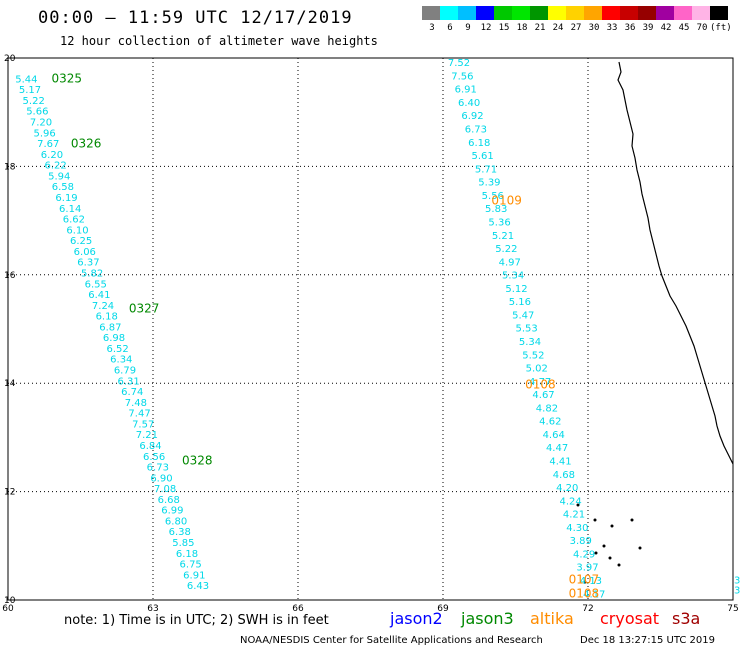  What do you see at coordinates (487, 618) in the screenshot?
I see `satellite-jason3: jason3` at bounding box center [487, 618].